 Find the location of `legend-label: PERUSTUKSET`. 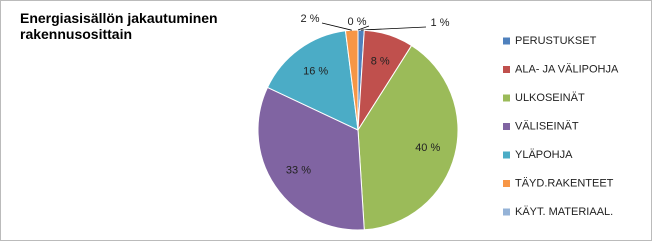

legend-label: PERUSTUKSET is located at coordinates (556, 41).